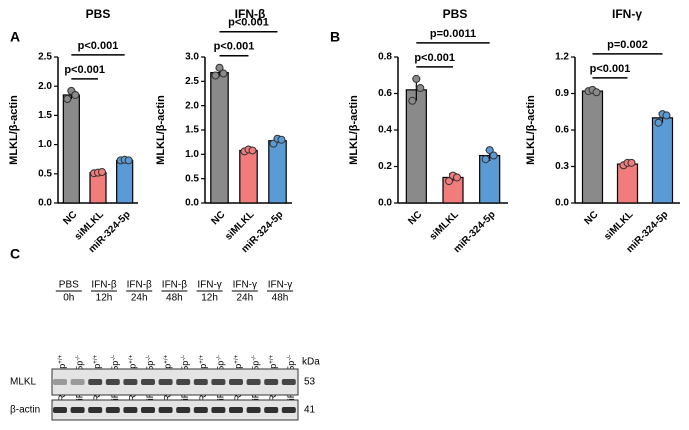 This screenshot has width=689, height=430. I want to click on y-tick-label: 0.6, so click(385, 93).